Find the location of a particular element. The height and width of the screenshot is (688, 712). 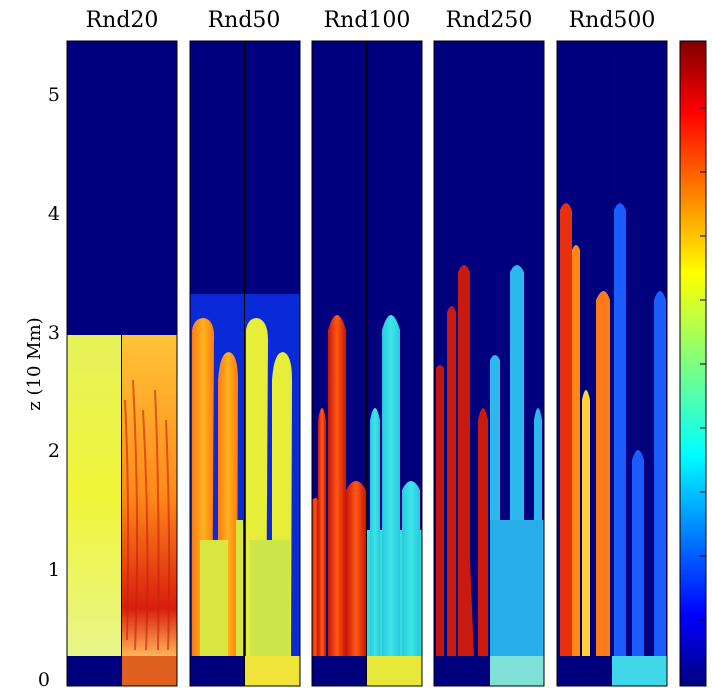

panel-rnd100 is located at coordinates (367, 363).